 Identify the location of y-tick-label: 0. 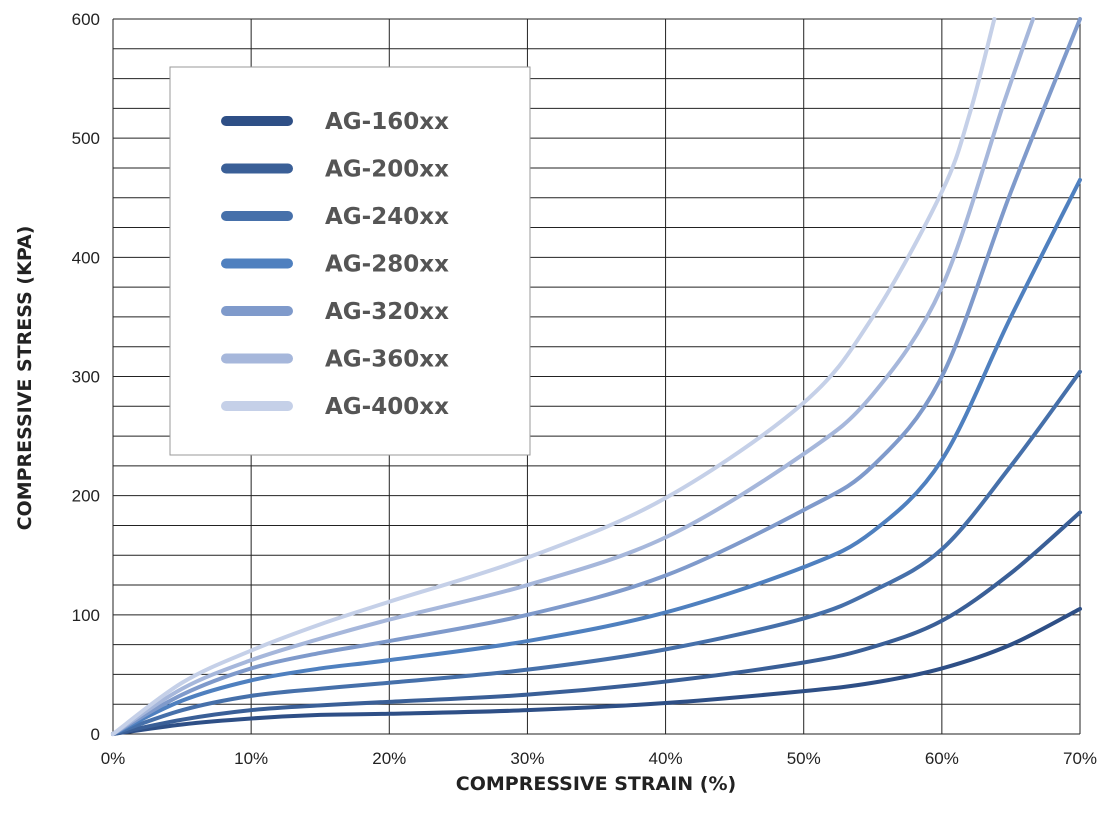
(95, 734).